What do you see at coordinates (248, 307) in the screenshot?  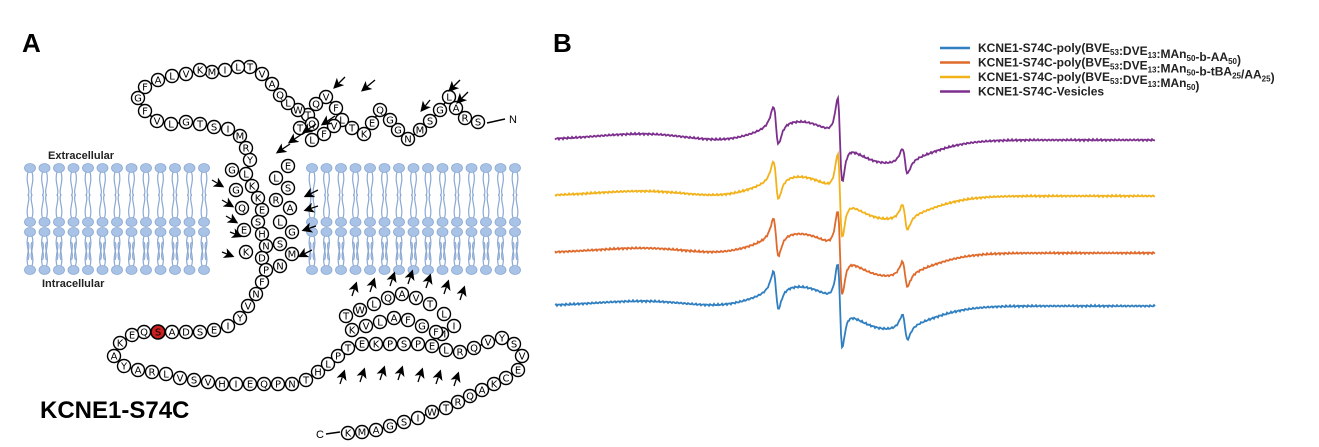 I see `residue-letter: V` at bounding box center [248, 307].